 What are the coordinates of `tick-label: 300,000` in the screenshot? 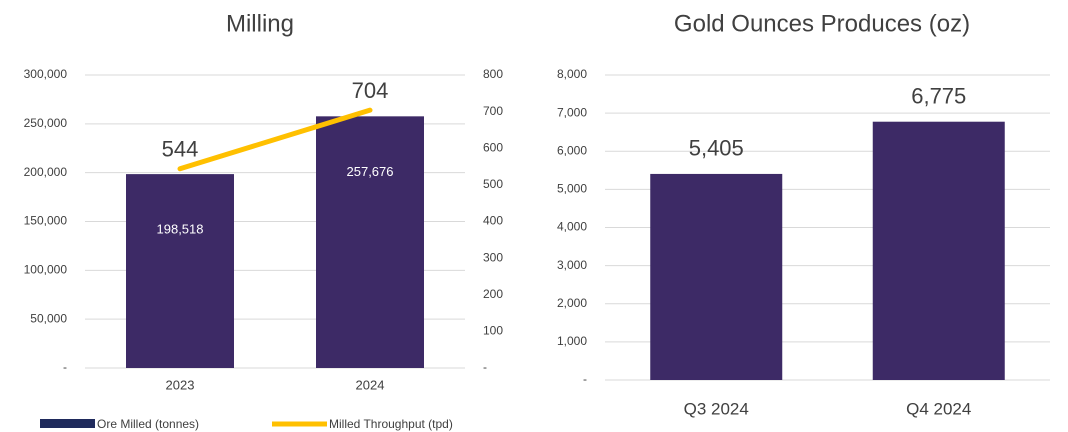 It's located at (46, 74).